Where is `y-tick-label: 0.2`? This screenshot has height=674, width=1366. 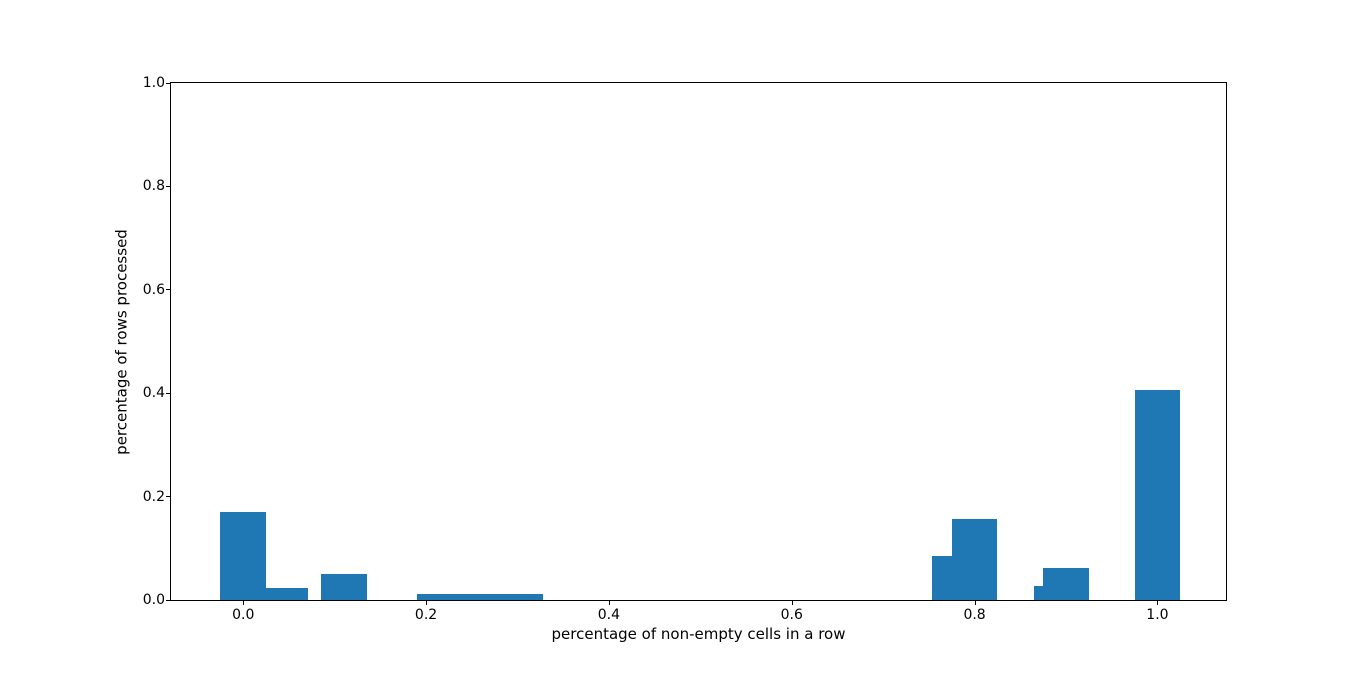 y-tick-label: 0.2 is located at coordinates (153, 496).